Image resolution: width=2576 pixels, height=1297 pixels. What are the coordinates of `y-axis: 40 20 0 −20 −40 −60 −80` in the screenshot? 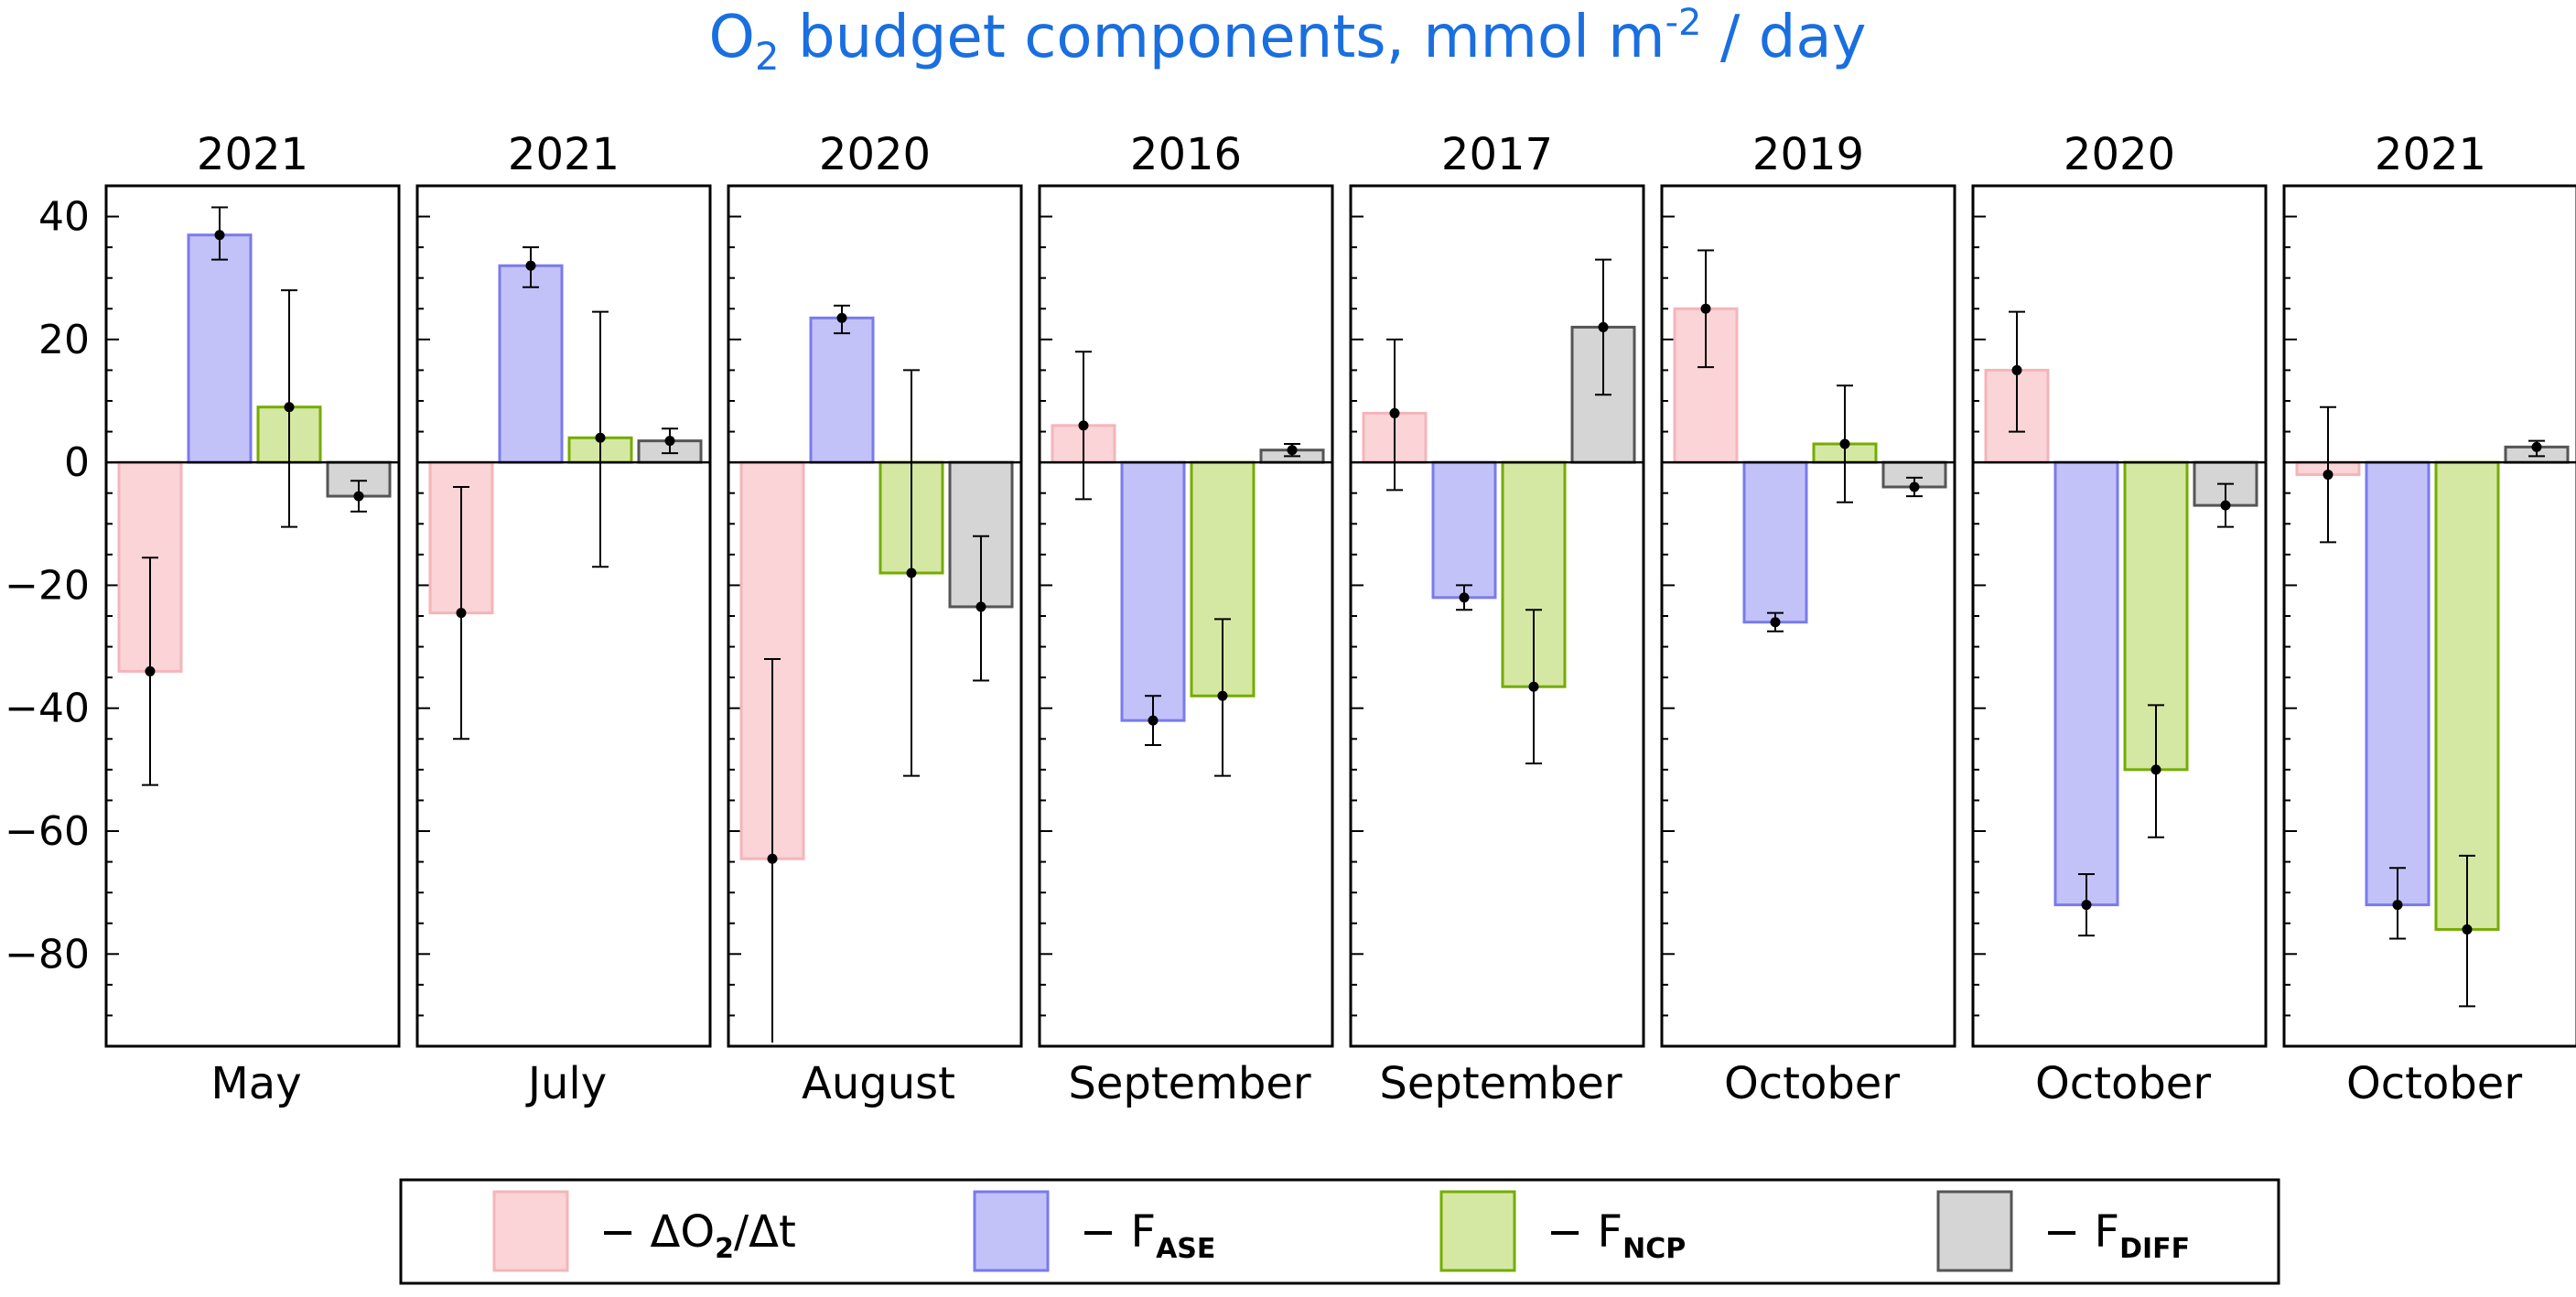 It's located at (47, 586).